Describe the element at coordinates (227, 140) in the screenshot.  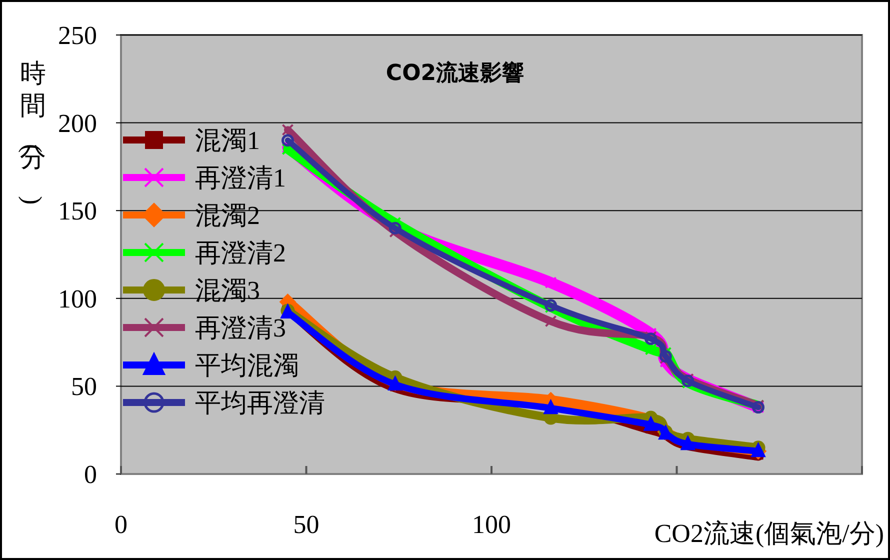
I see `legend-label: 混濁1` at that location.